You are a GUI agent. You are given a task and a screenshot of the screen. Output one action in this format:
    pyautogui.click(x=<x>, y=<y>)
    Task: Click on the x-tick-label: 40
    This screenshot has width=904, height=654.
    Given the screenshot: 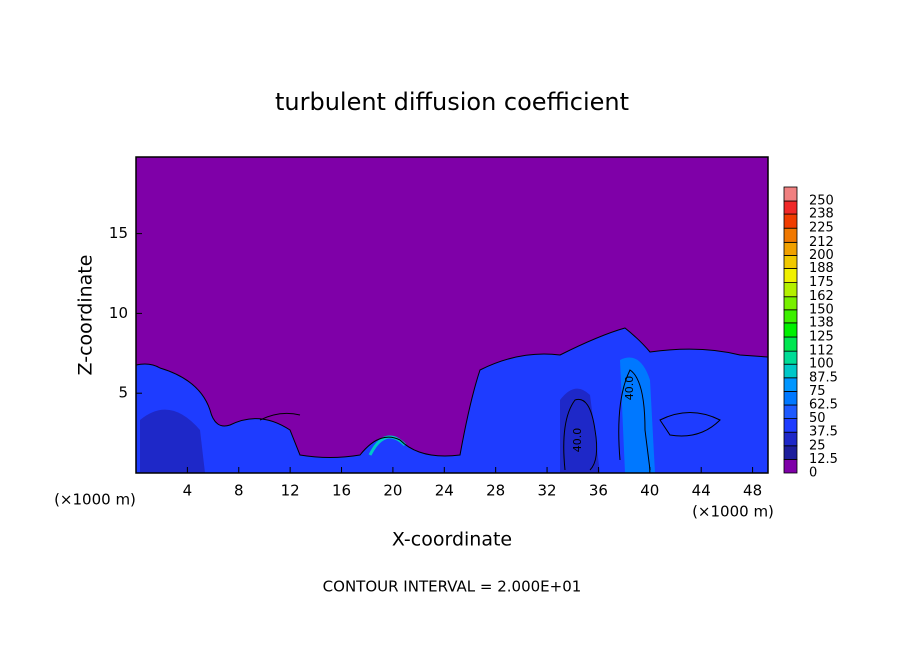 What is the action you would take?
    pyautogui.click(x=649, y=491)
    